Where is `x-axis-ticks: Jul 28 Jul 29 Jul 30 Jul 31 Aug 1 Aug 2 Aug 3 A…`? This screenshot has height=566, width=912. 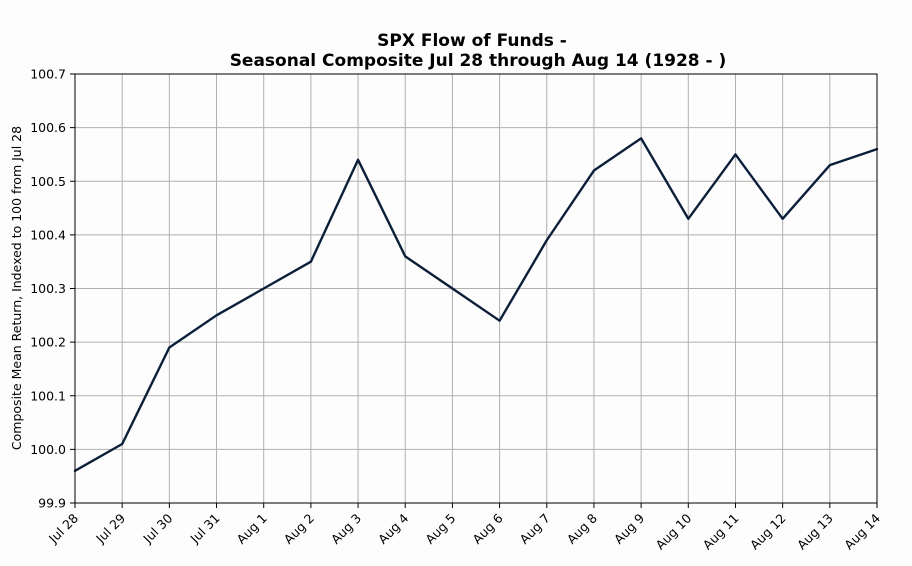 x-axis-ticks: Jul 28 Jul 29 Jul 30 Jul 31 Aug 1 Aug 2 Aug 3 A… is located at coordinates (464, 527).